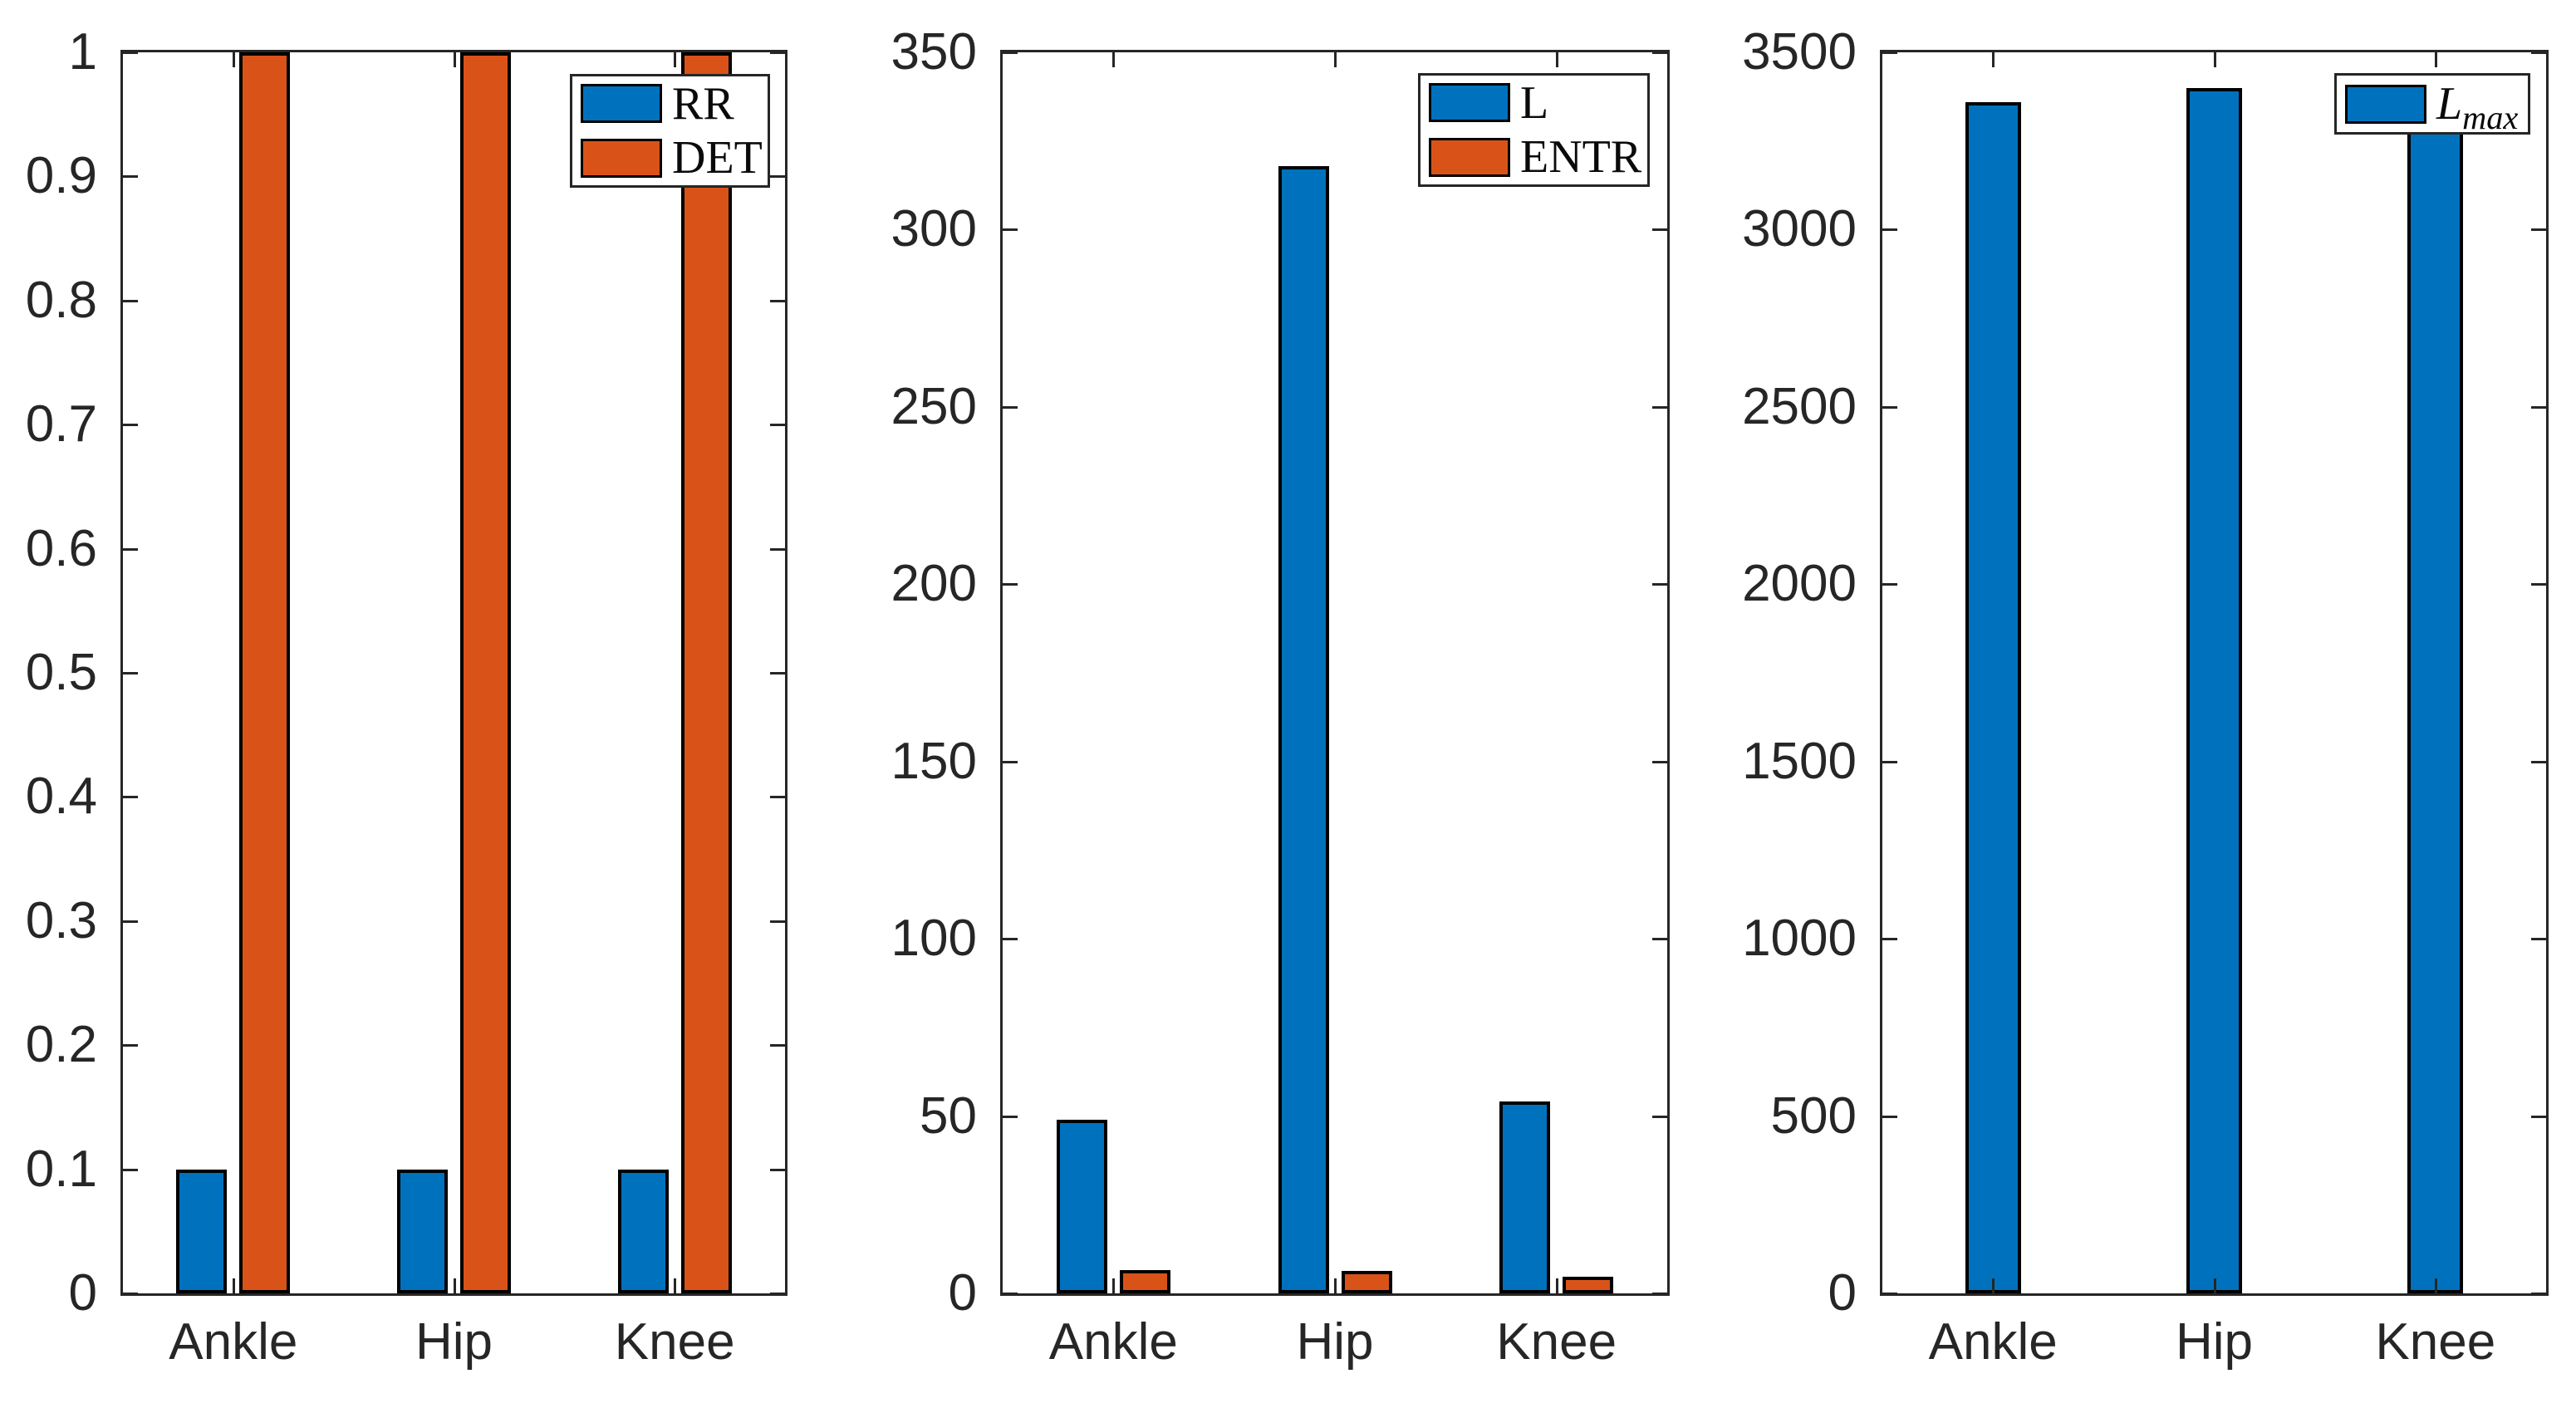 The width and height of the screenshot is (2576, 1403). Describe the element at coordinates (61, 1045) in the screenshot. I see `y-tick-label: 0.2` at that location.